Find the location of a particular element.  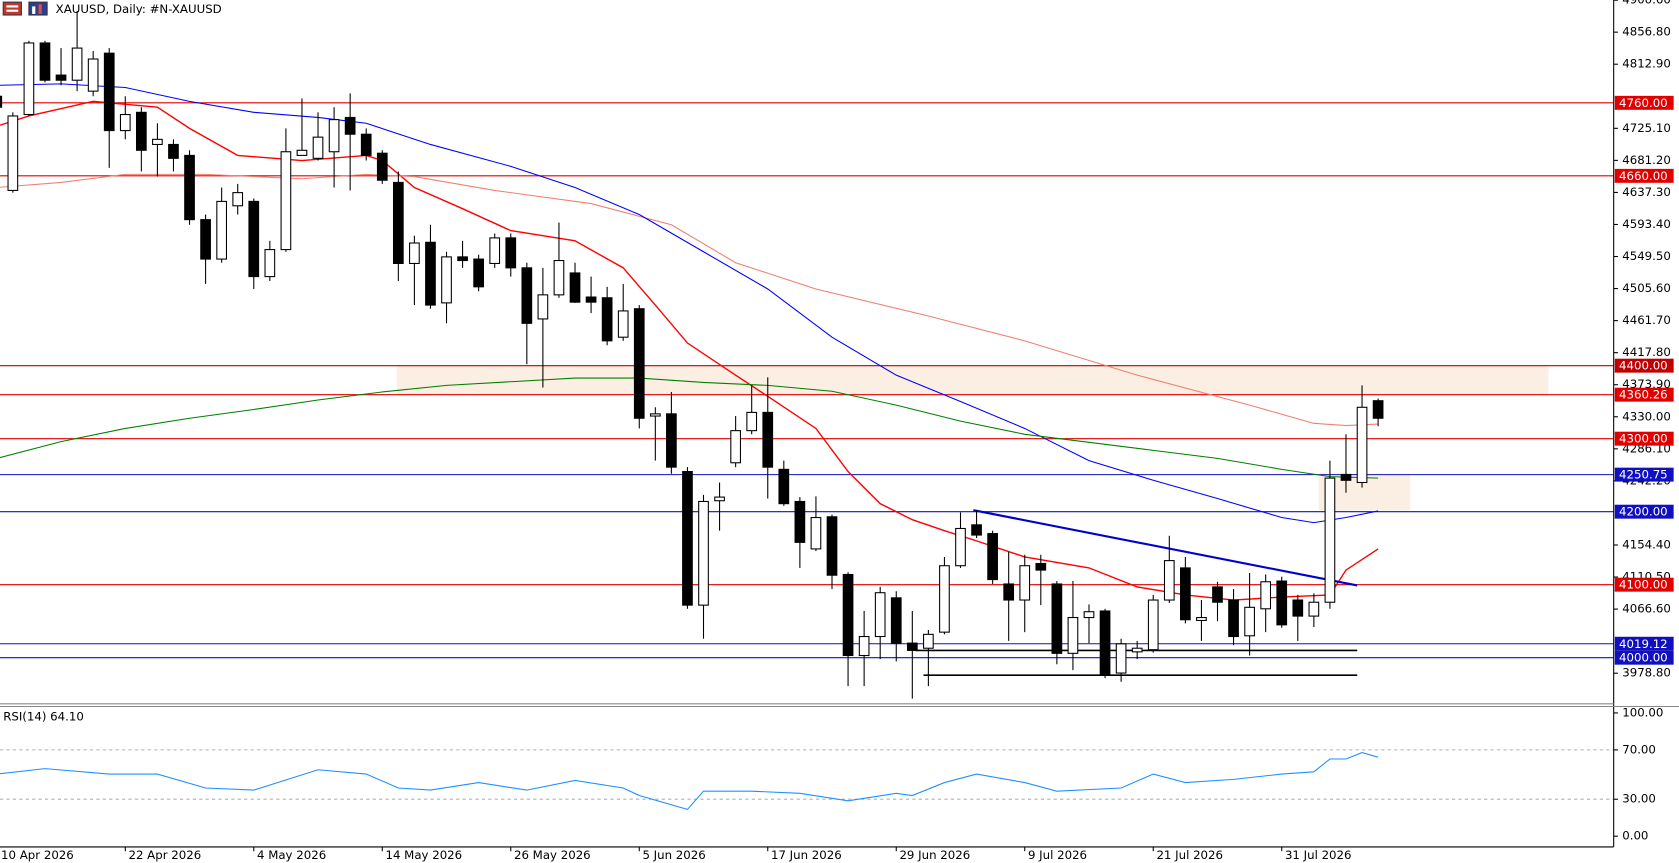

rsi-panel is located at coordinates (807, 780).